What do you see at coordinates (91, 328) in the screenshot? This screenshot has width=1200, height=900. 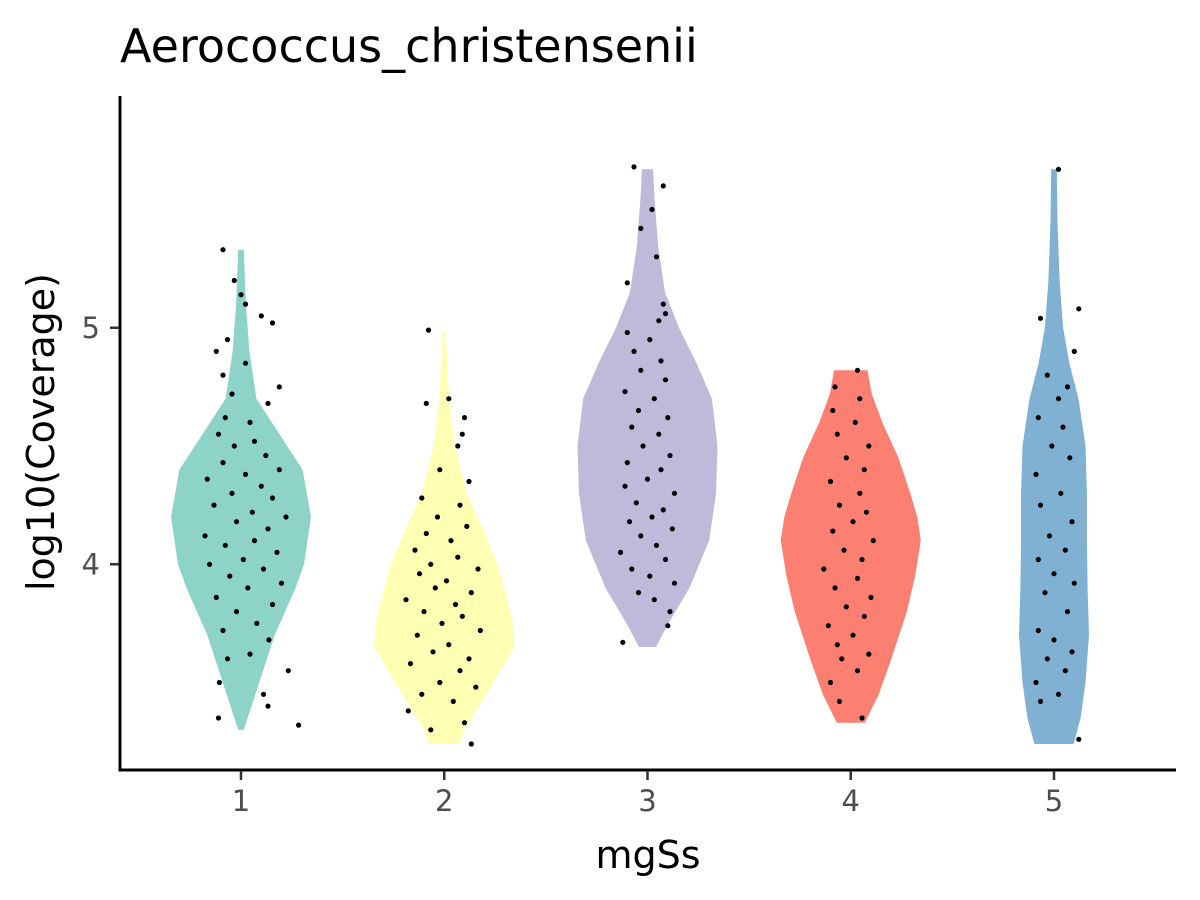 I see `y-tick-label: 5` at bounding box center [91, 328].